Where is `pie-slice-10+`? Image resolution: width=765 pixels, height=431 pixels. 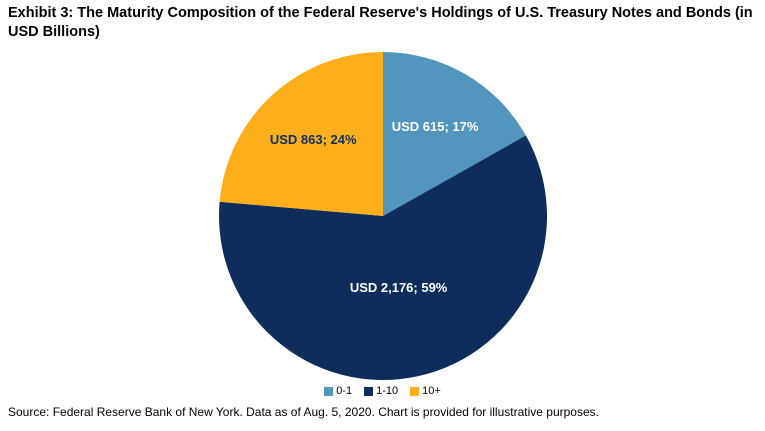
pie-slice-10+ is located at coordinates (301, 134).